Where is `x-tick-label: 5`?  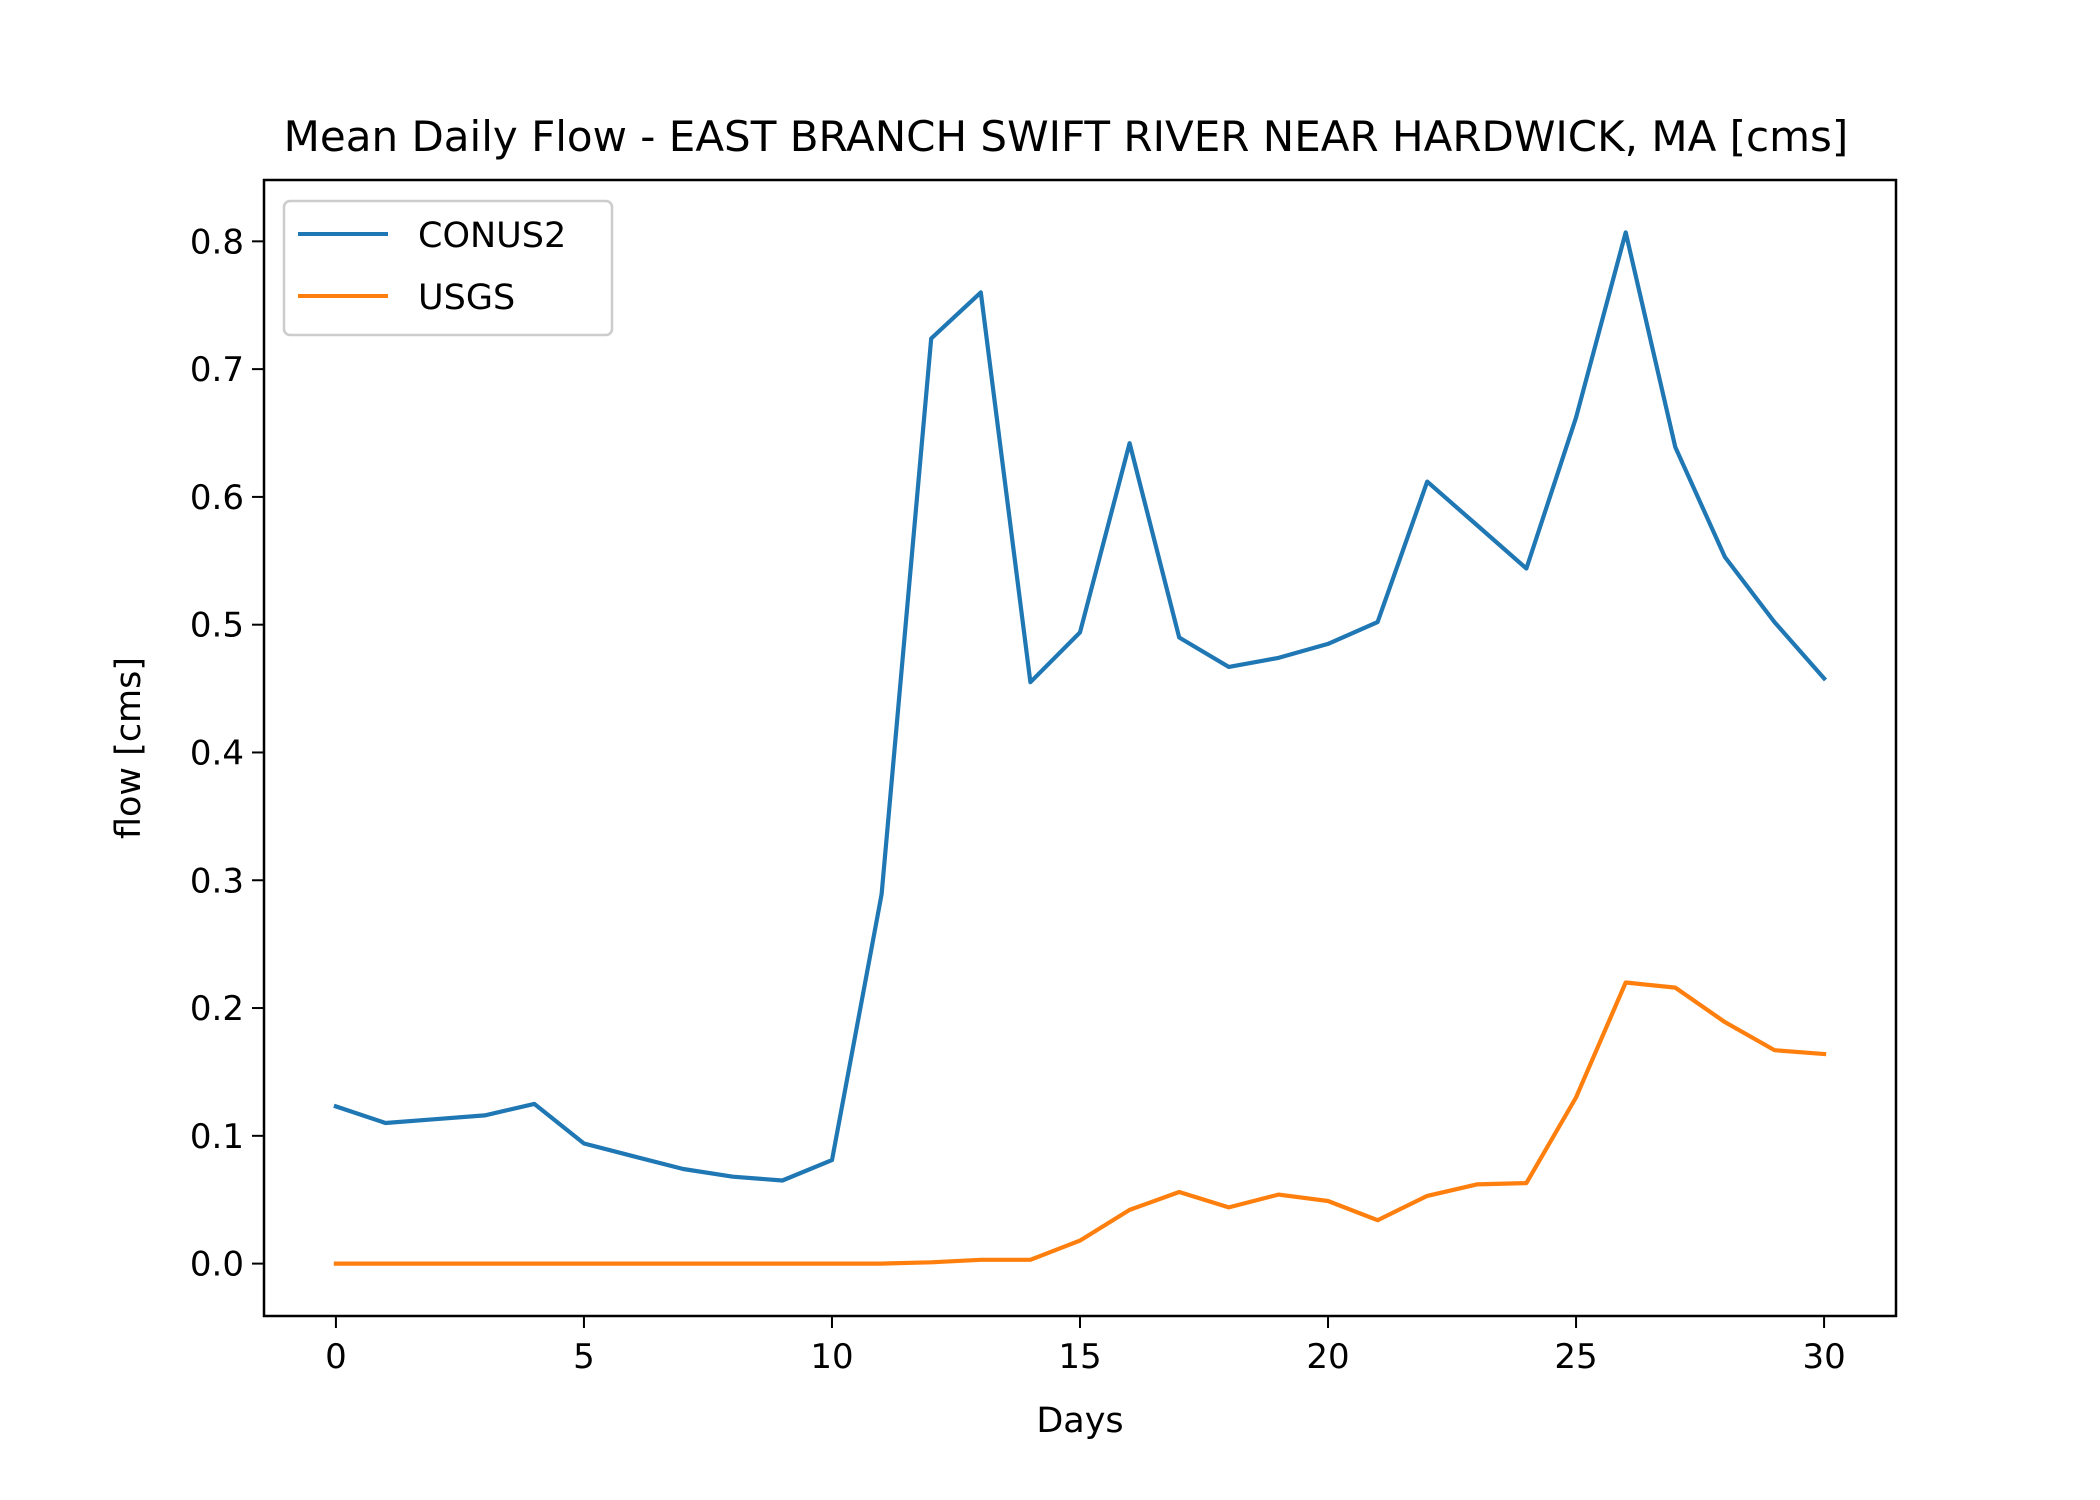 x-tick-label: 5 is located at coordinates (584, 1357).